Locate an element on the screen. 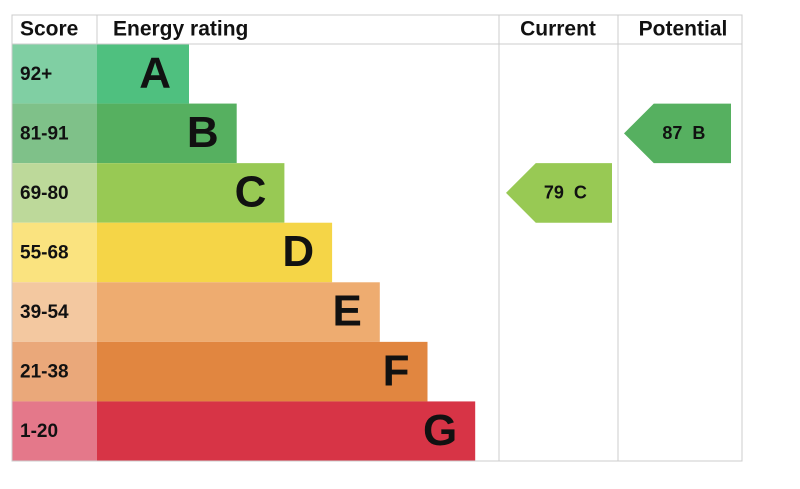 The image size is (800, 489). score-label: 55-68 is located at coordinates (44, 253).